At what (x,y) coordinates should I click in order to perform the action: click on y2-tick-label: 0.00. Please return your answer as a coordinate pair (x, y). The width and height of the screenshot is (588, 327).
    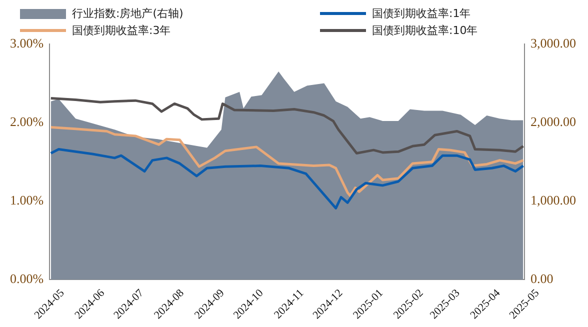
    Looking at the image, I should click on (542, 278).